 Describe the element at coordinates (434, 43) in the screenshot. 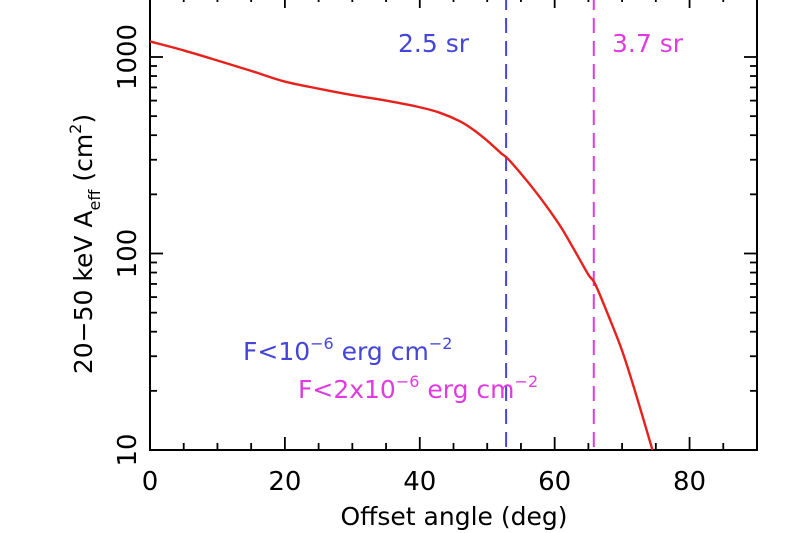

I see `label-2-5-sr: 2.5 sr` at that location.